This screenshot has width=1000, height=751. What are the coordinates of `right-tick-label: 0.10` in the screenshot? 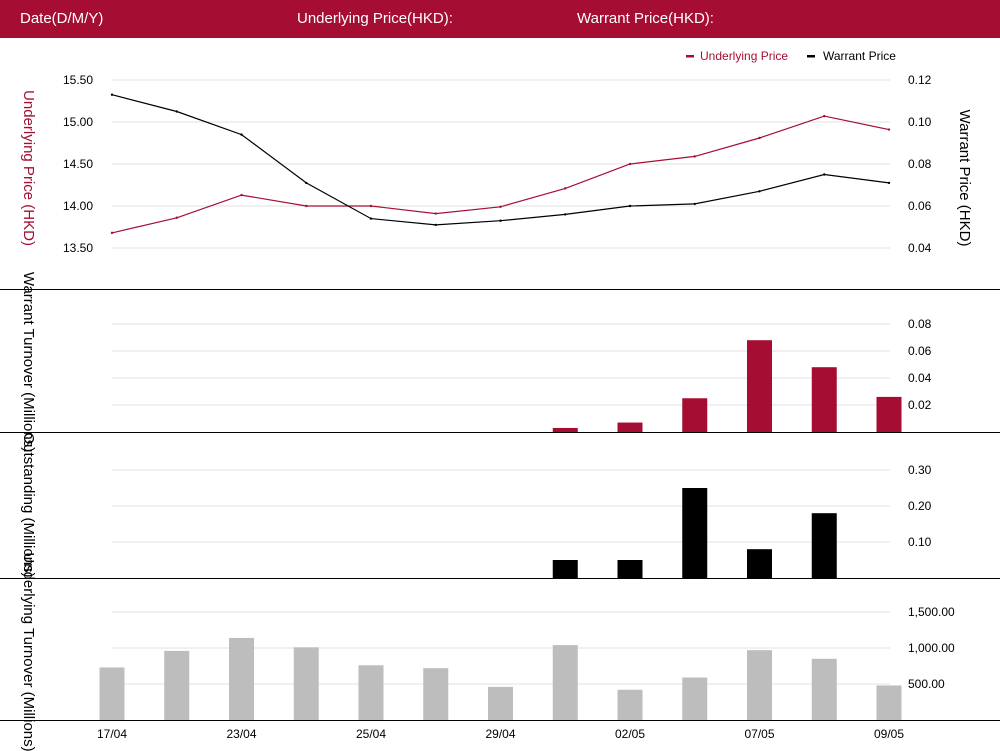 It's located at (920, 122).